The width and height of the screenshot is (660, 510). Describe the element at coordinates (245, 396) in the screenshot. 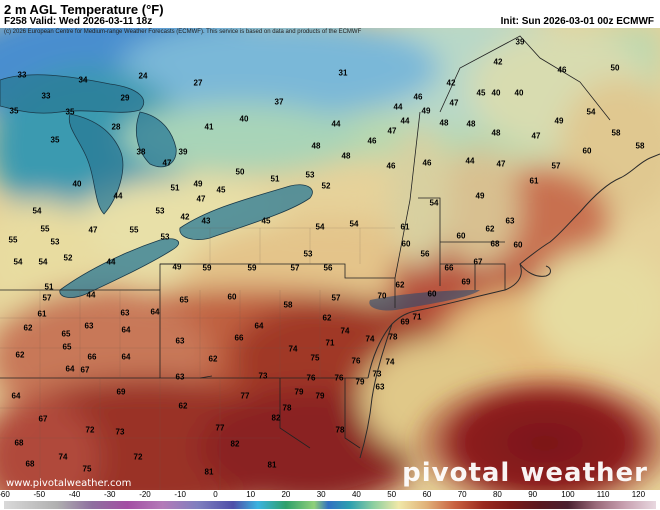

I see `temperature-value: 77` at that location.